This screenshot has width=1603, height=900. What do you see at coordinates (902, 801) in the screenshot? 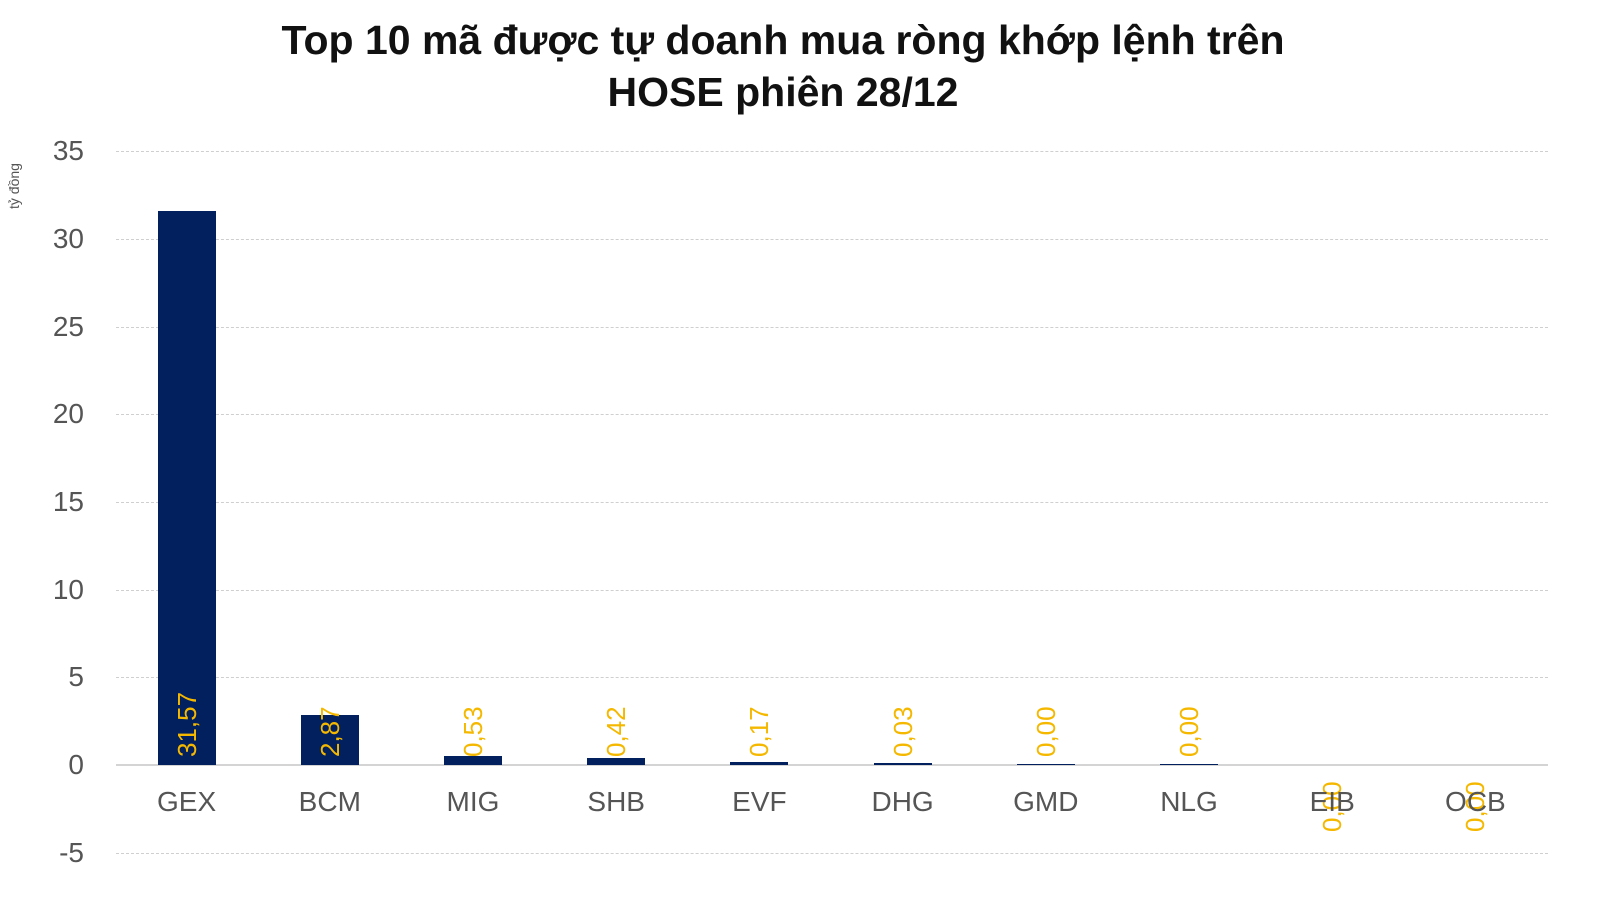
I see `x-tick-label: DHG` at bounding box center [902, 801].